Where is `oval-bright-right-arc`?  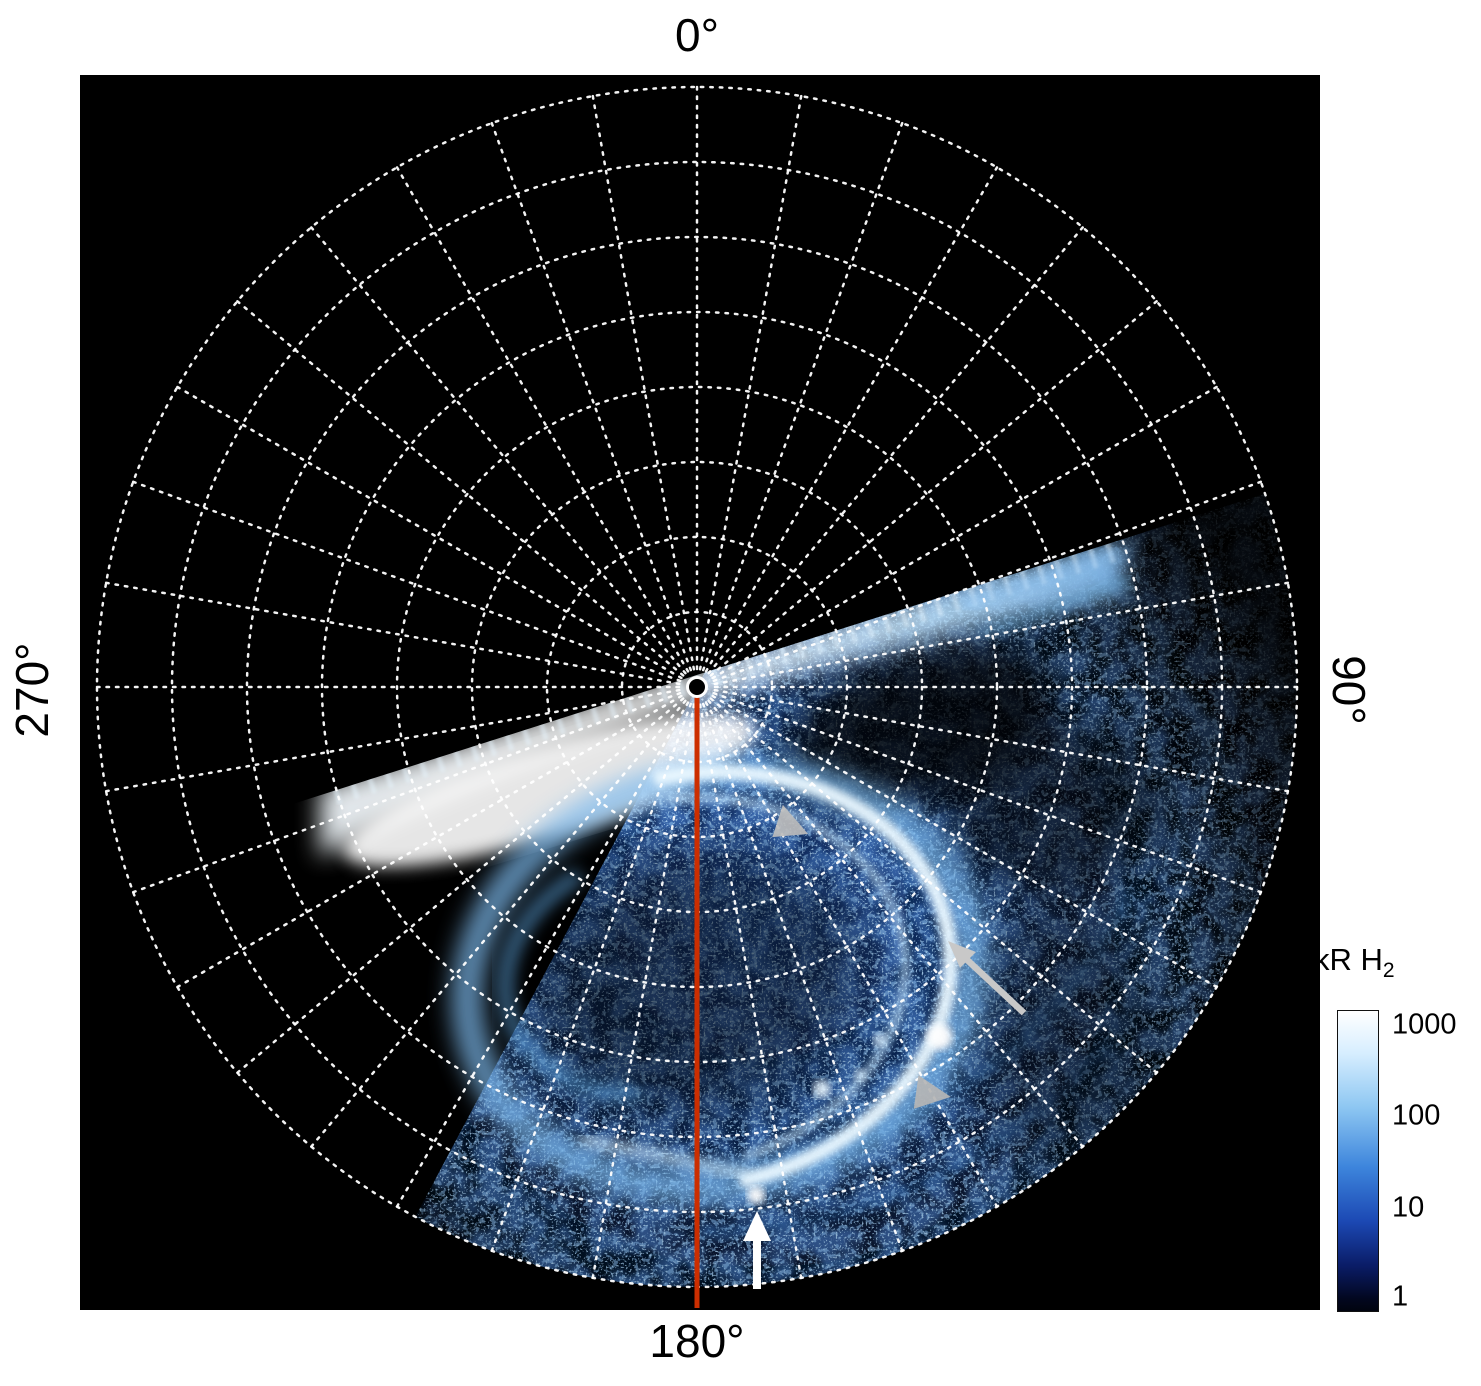 oval-bright-right-arc is located at coordinates (805, 976).